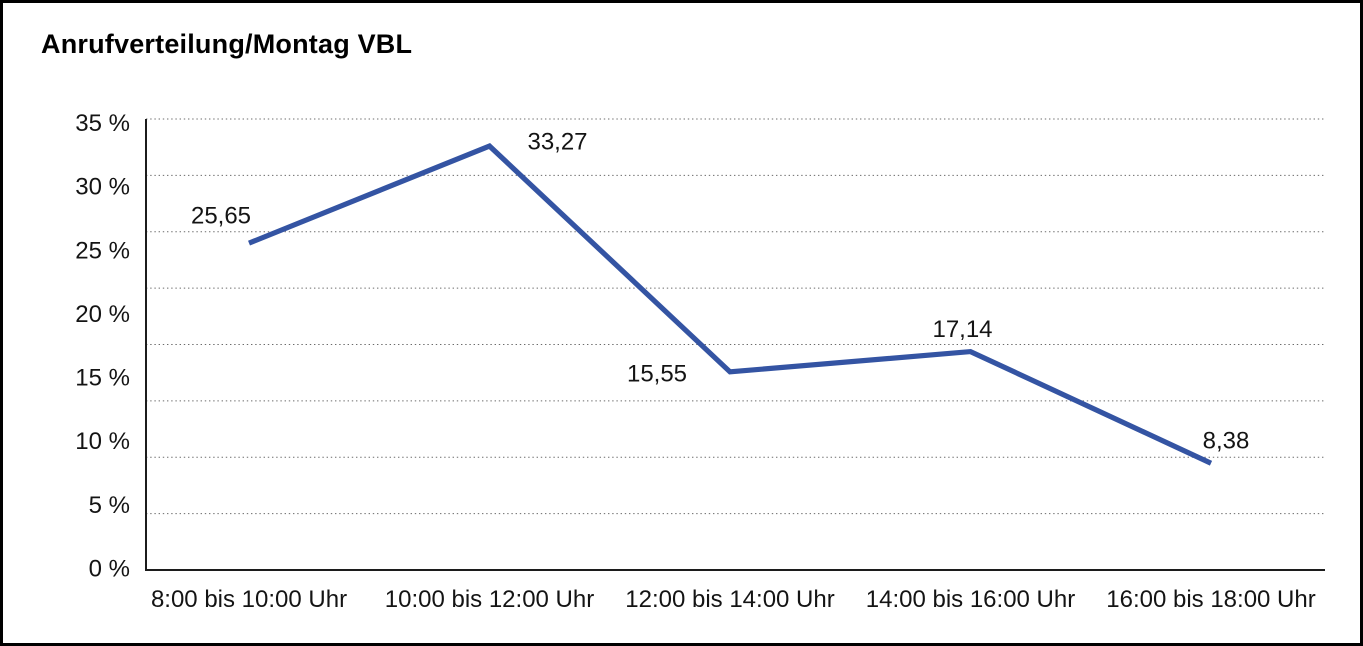 This screenshot has height=646, width=1363. Describe the element at coordinates (970, 599) in the screenshot. I see `x-axis-tick-label: 14:00 bis 16:00 Uhr` at that location.